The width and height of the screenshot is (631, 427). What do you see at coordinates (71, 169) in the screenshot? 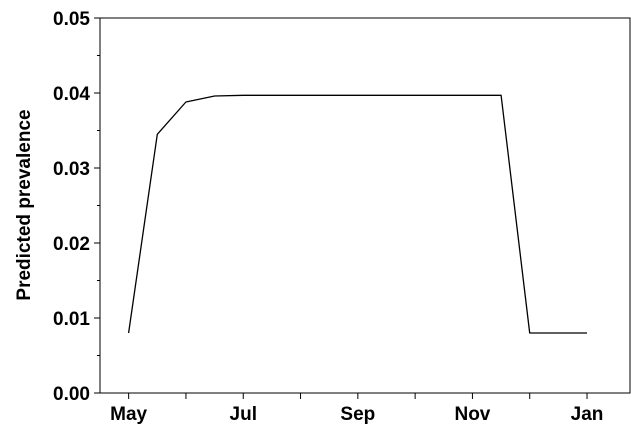
I see `y-tick-label: 0.03` at bounding box center [71, 169].